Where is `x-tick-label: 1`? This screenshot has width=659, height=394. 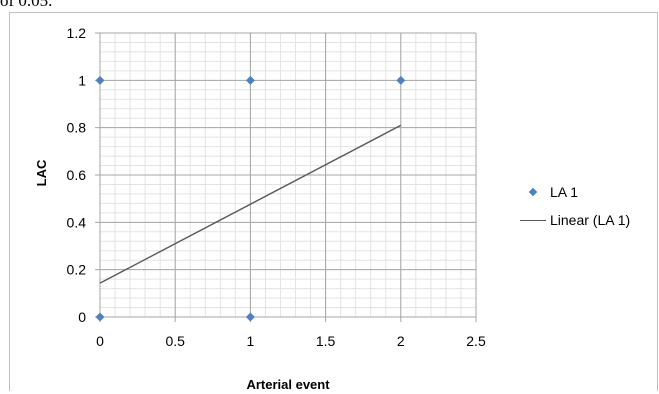 x-tick-label: 1 is located at coordinates (251, 341).